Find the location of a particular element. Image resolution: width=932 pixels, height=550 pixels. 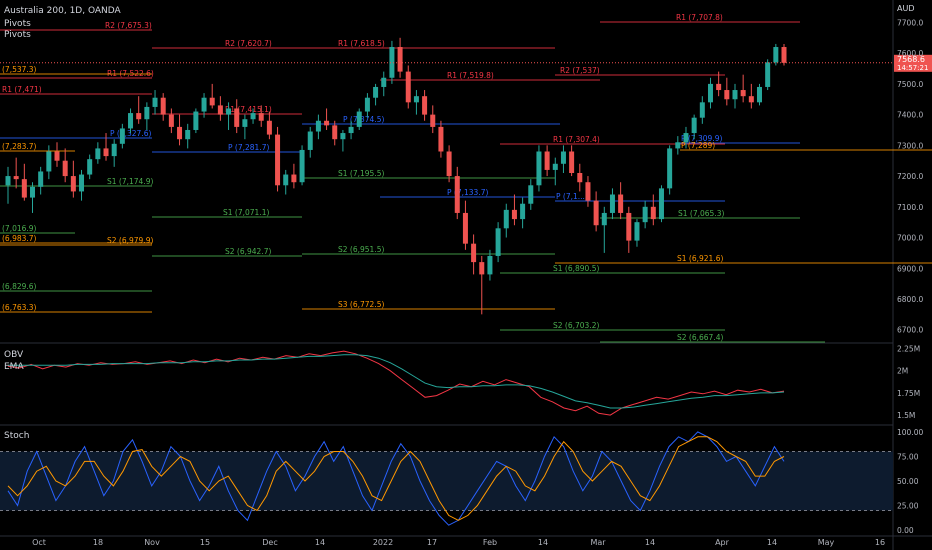

pivot-label: R2 (7,675.3) is located at coordinates (128, 25).